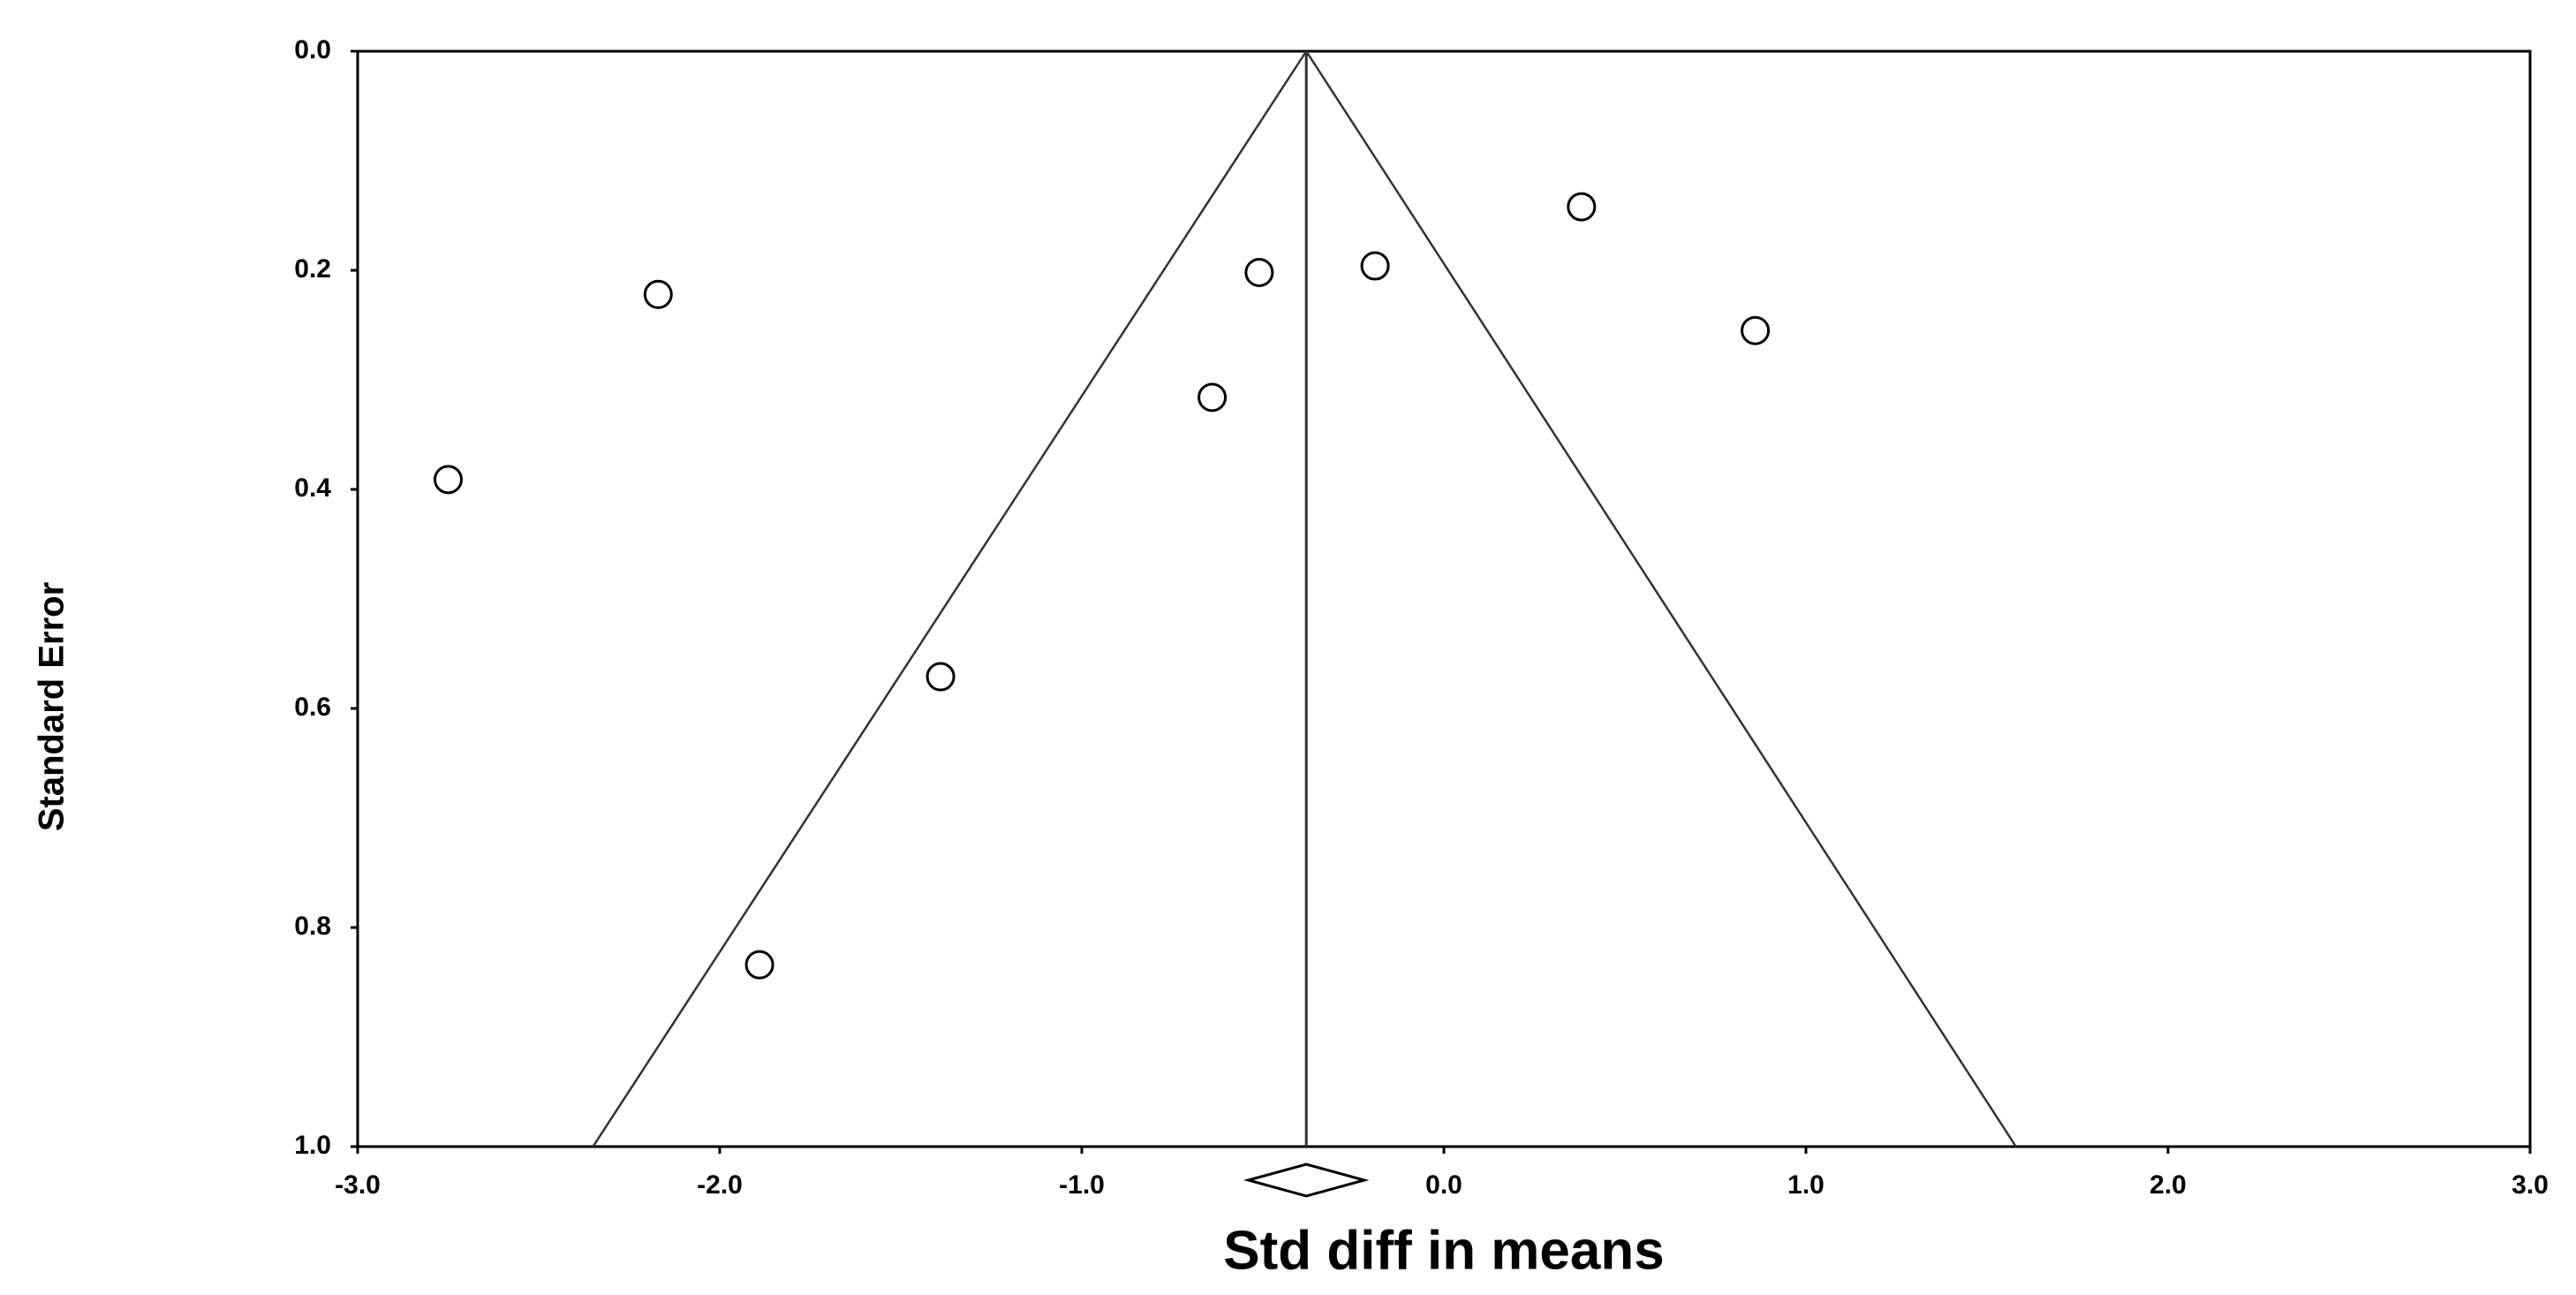 The width and height of the screenshot is (2576, 1295). What do you see at coordinates (1805, 1185) in the screenshot?
I see `x-tick-label: 1.0` at bounding box center [1805, 1185].